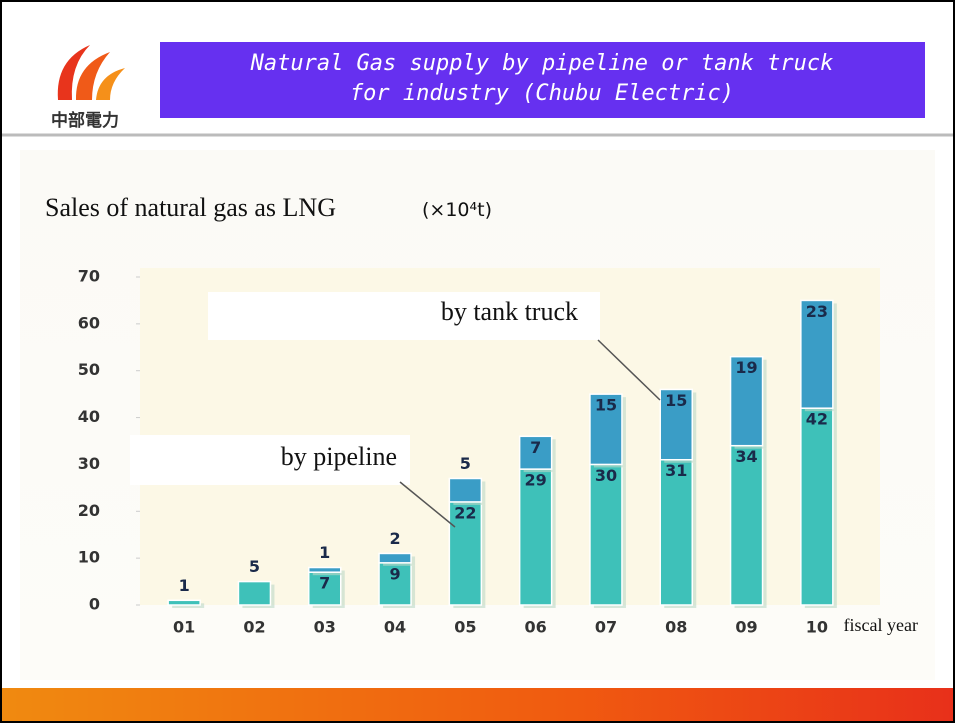  Describe the element at coordinates (88, 88) in the screenshot. I see `logo: 中部電力` at that location.